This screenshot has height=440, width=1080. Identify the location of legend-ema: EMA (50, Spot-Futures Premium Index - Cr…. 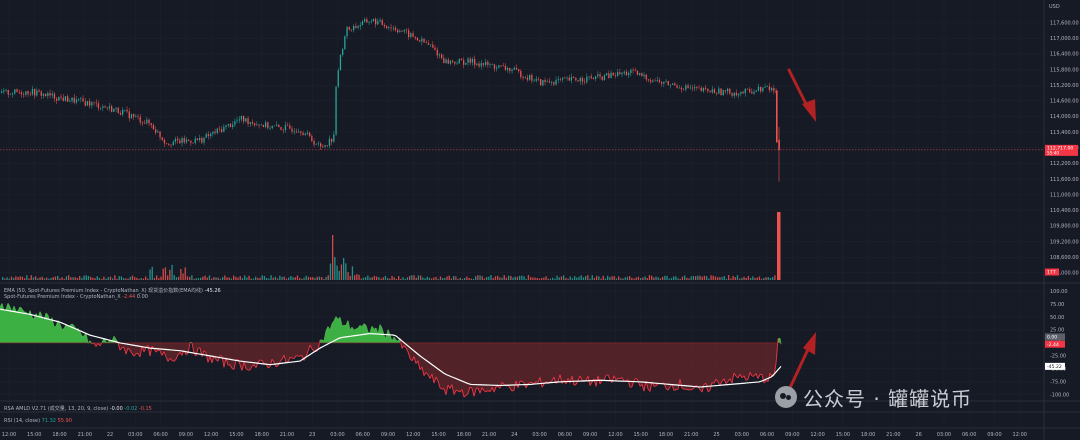
(112, 291).